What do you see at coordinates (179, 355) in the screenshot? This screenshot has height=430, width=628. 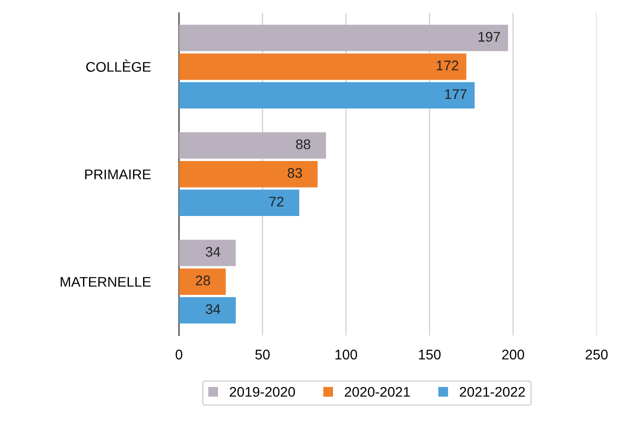 I see `x-tick-label: 0` at bounding box center [179, 355].